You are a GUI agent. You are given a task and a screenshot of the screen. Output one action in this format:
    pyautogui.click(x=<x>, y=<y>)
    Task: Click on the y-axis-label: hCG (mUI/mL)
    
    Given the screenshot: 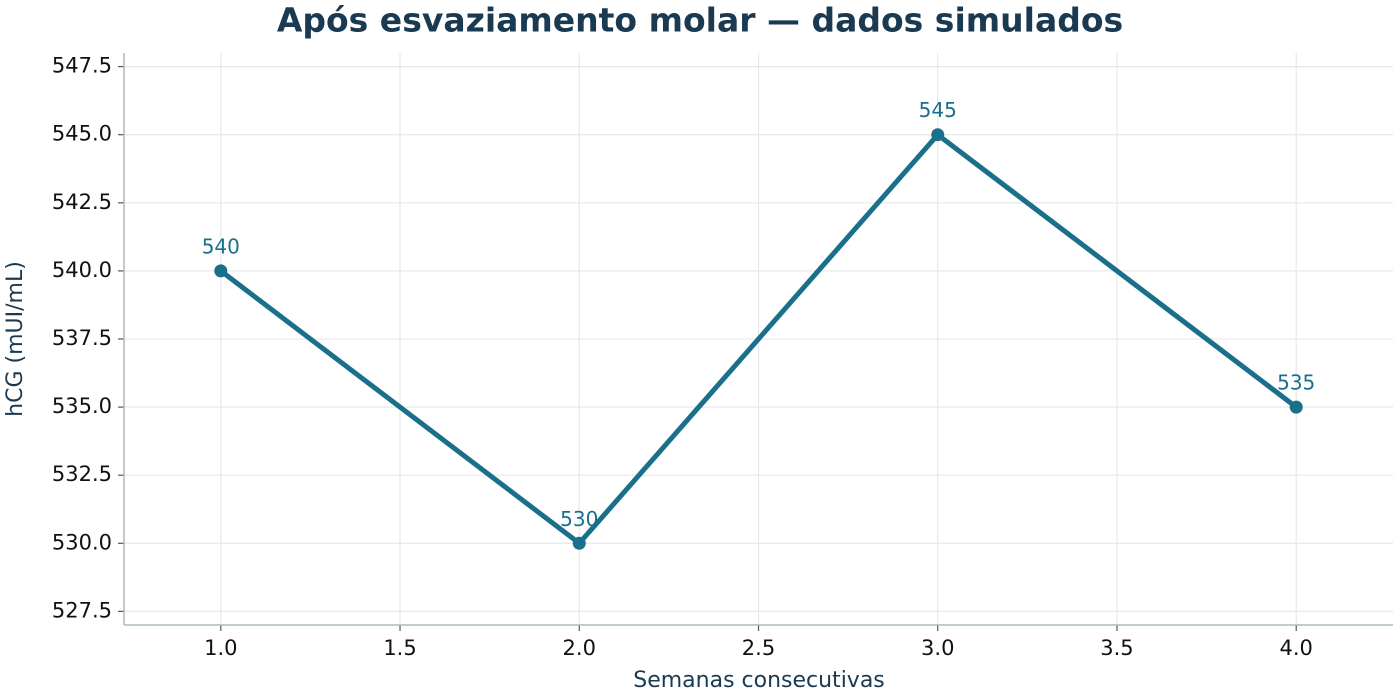 What is the action you would take?
    pyautogui.click(x=15, y=339)
    